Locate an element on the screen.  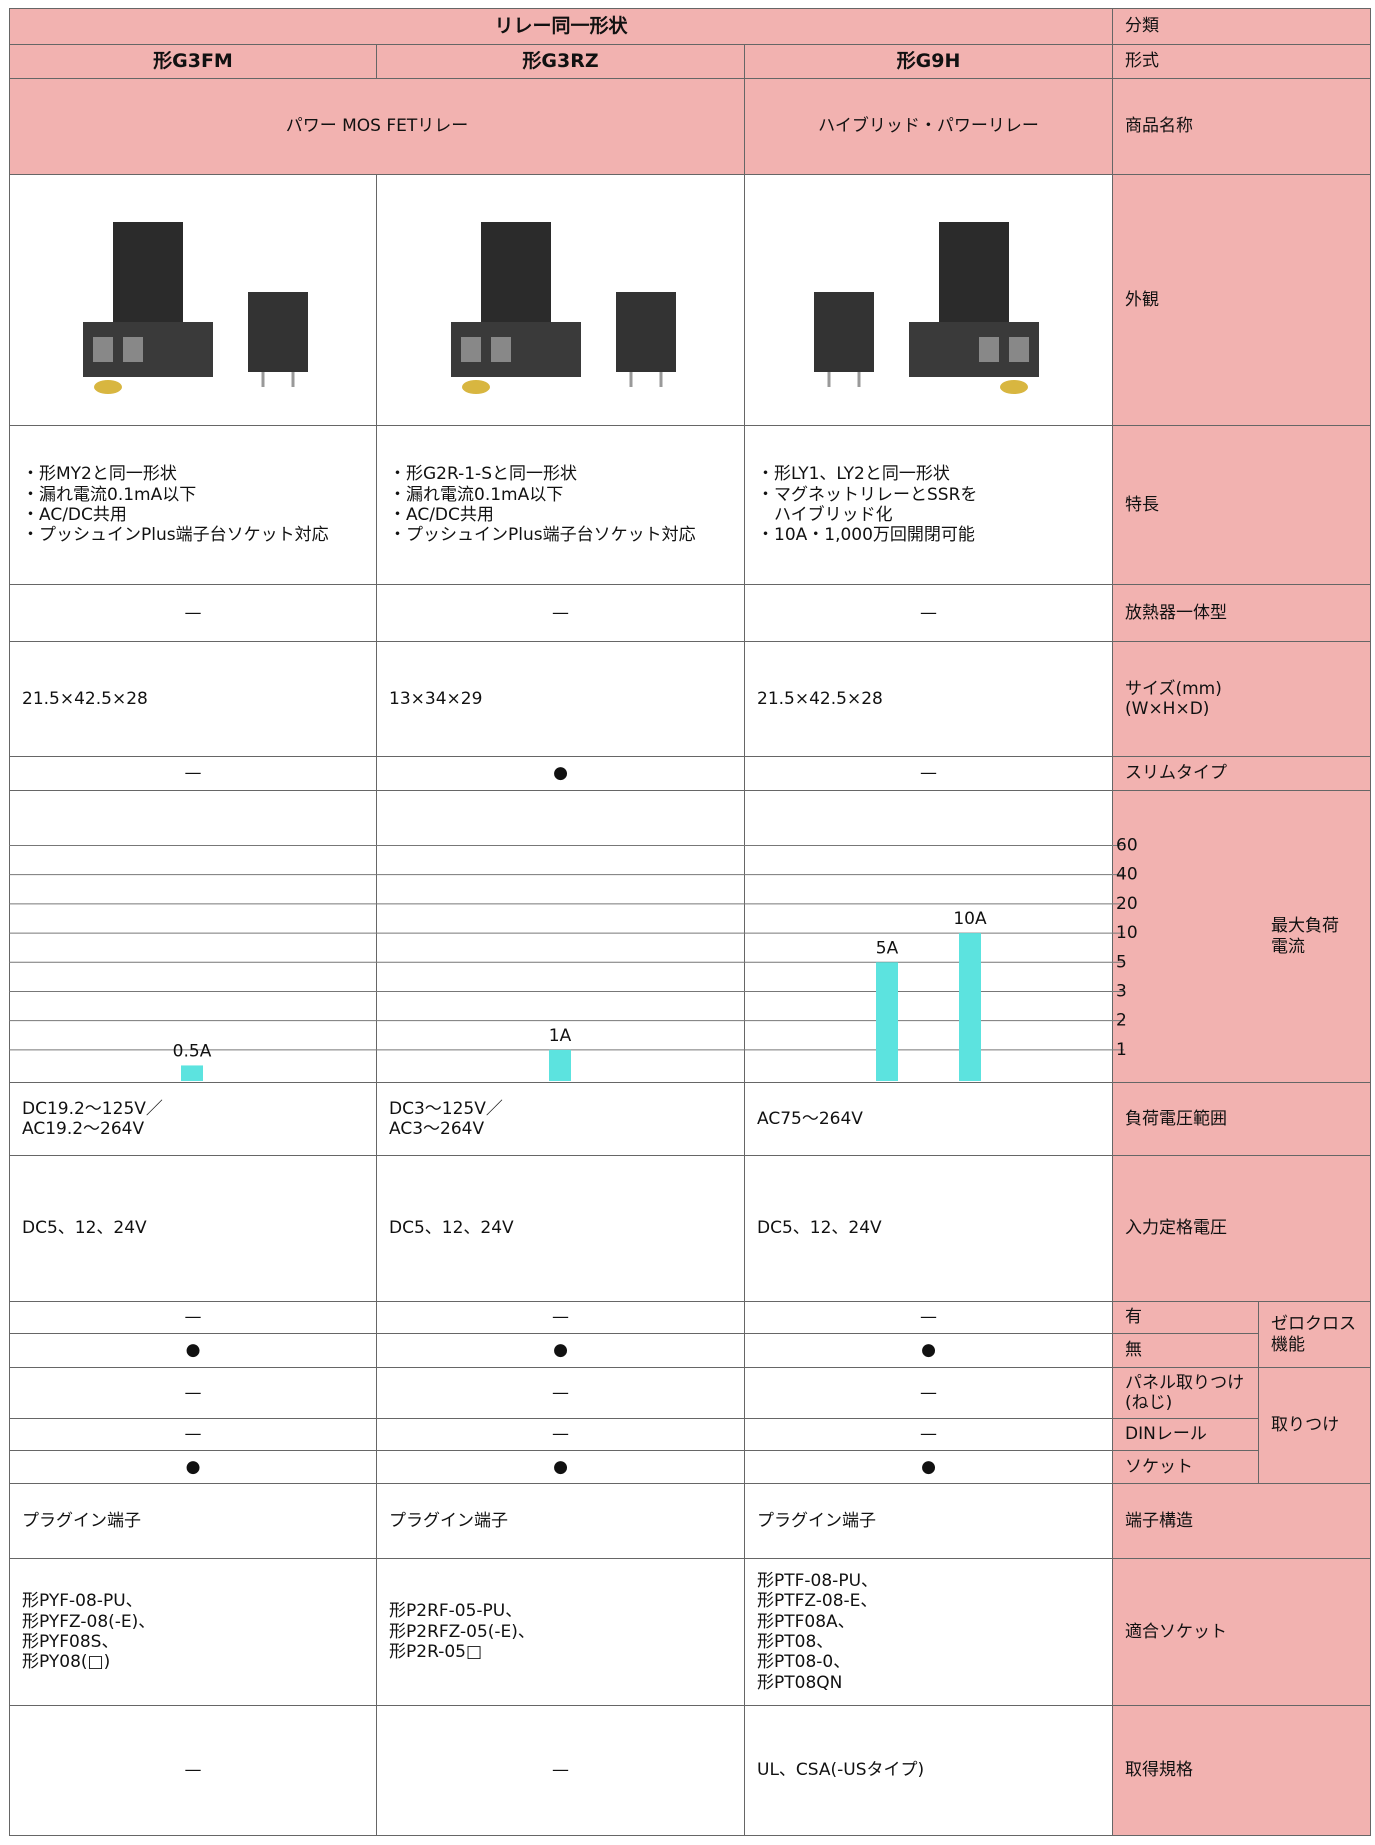
model-name: 形G3FM is located at coordinates (193, 61).